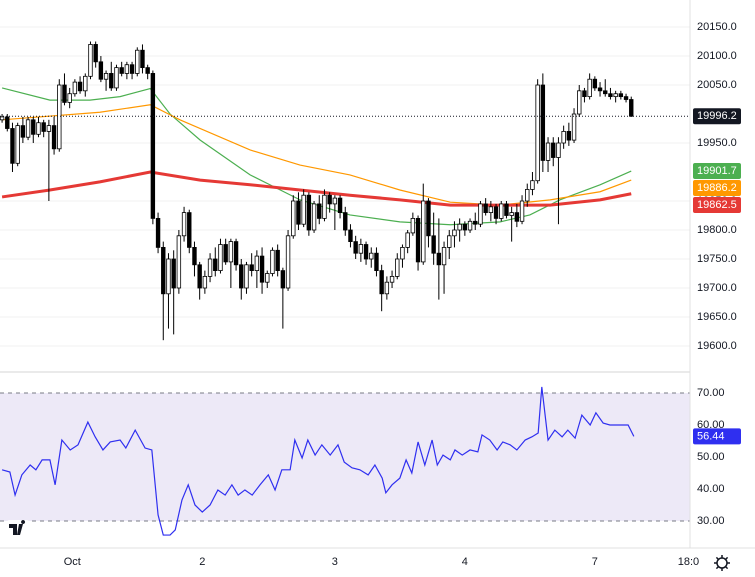 The image size is (755, 577). I want to click on x-tick-label: 7, so click(595, 562).